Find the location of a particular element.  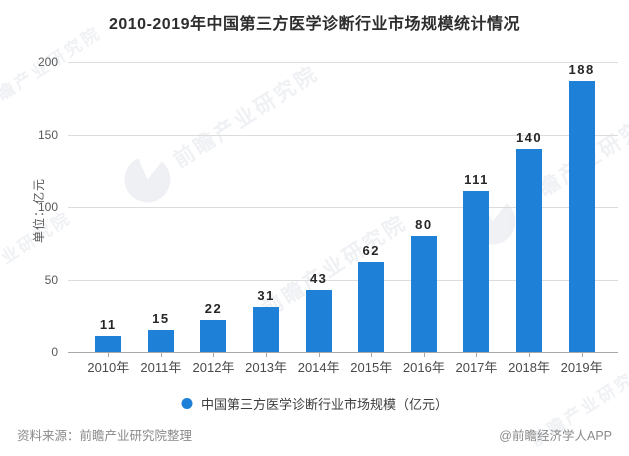

bar-2018年 is located at coordinates (529, 250).